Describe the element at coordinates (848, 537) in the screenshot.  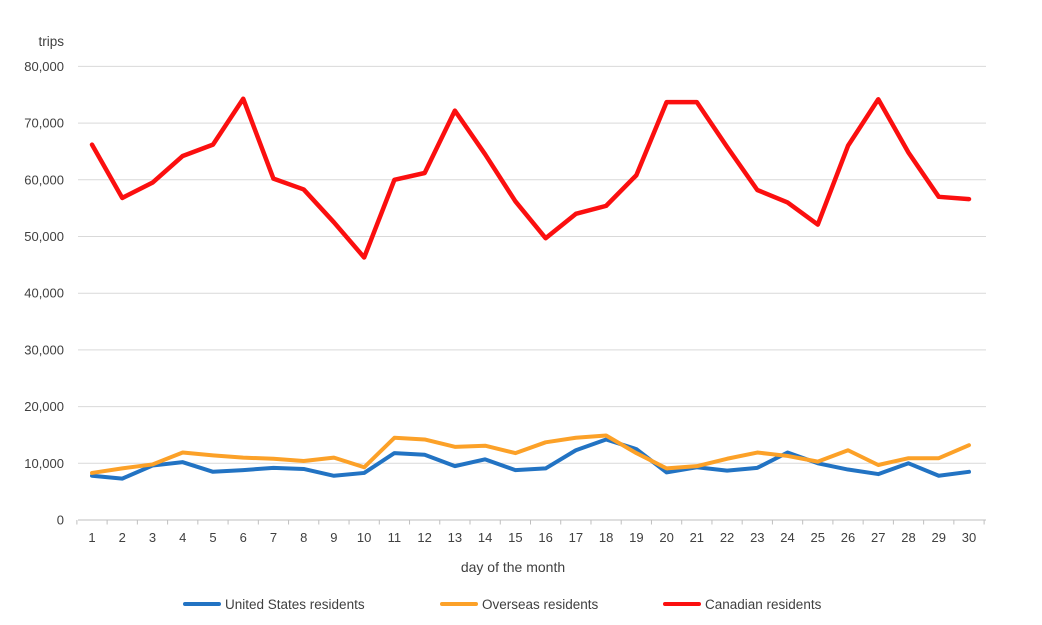
I see `x-tick-label: 26` at that location.